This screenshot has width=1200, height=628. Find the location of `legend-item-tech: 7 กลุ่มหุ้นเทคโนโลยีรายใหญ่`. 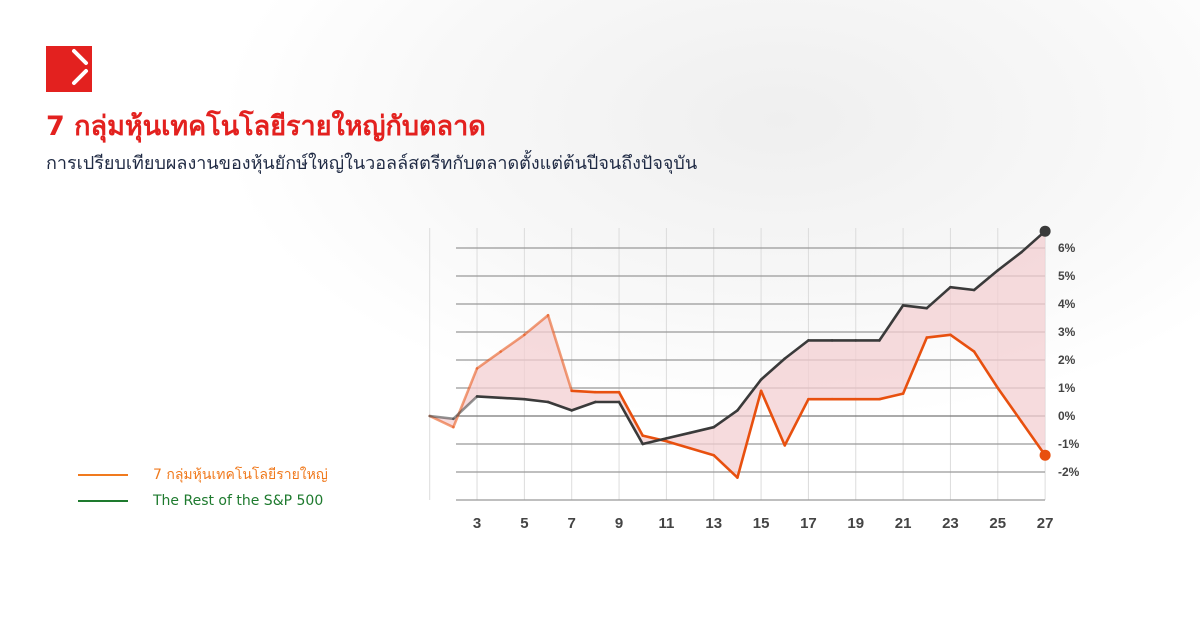

legend-item-tech: 7 กลุ่มหุ้นเทคโนโลยีรายใหญ่ is located at coordinates (203, 475).